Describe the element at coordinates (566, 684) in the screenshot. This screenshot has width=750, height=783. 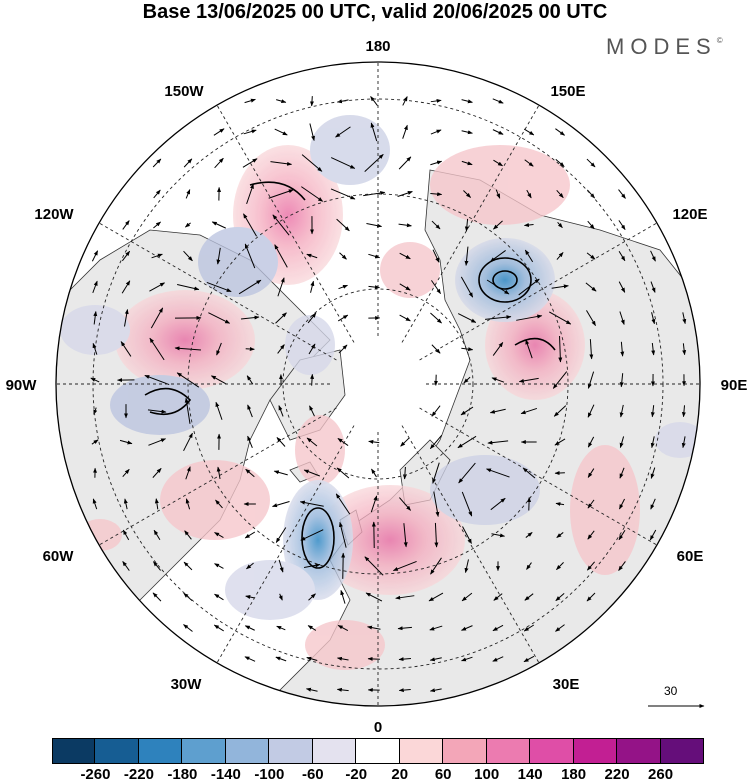
I see `lon-label-30e: 30E` at that location.